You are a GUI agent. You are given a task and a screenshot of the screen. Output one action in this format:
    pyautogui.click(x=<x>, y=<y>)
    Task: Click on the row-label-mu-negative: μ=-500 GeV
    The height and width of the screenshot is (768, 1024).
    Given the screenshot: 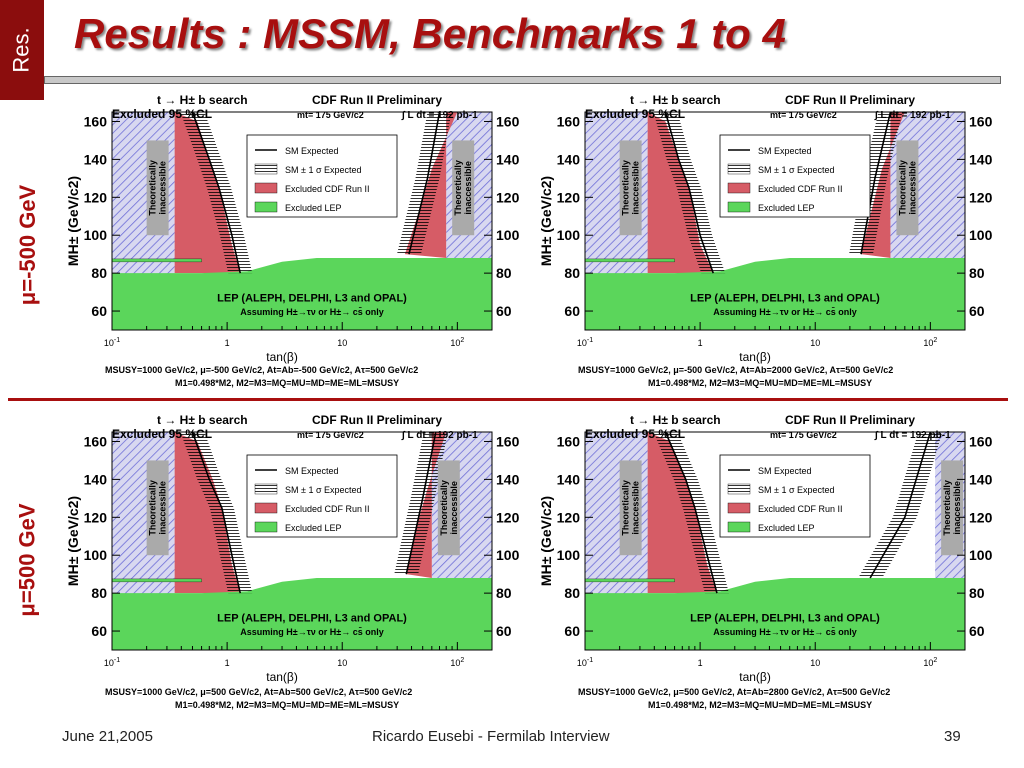 What is the action you would take?
    pyautogui.click(x=28, y=245)
    